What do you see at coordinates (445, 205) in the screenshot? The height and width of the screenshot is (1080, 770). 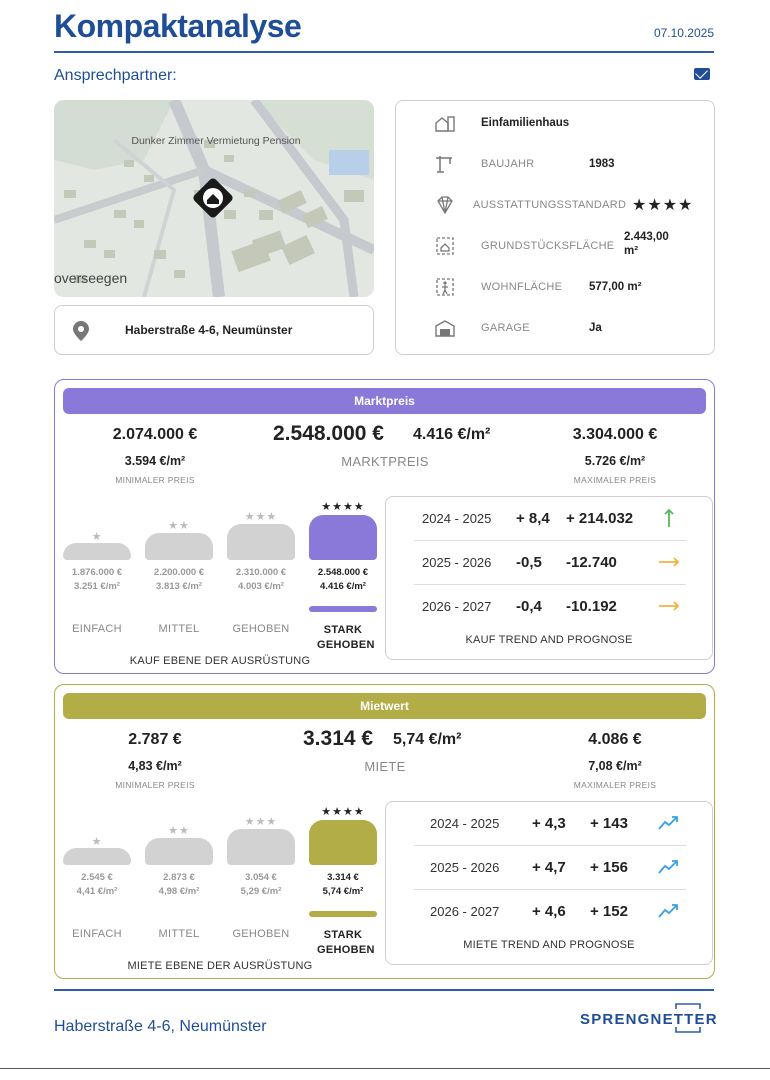 I see `diamond-icon` at bounding box center [445, 205].